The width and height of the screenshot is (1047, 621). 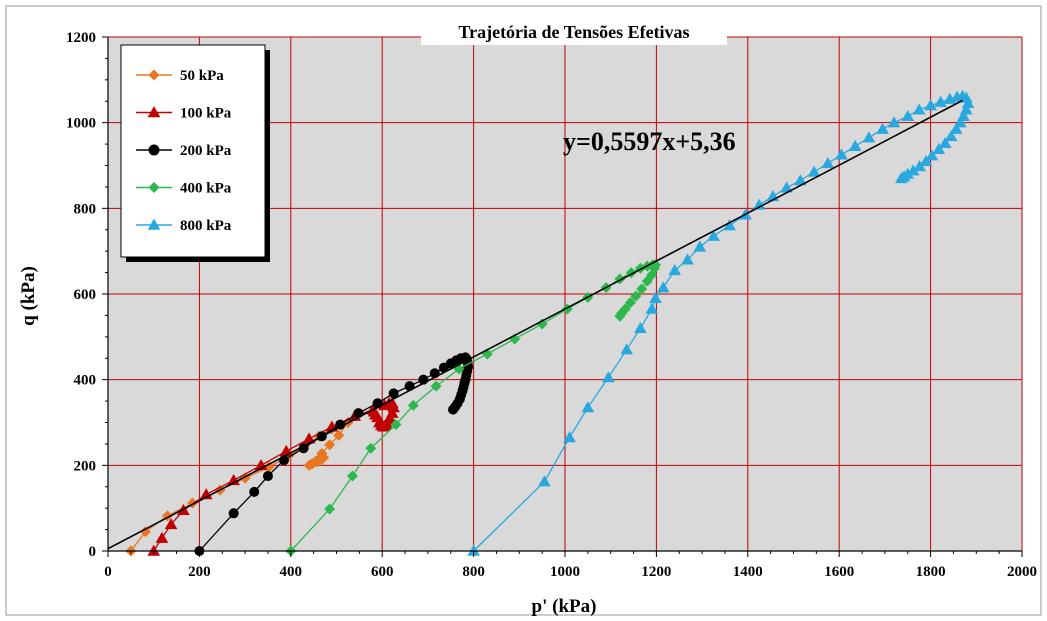 I want to click on legend-box, so click(x=193, y=151).